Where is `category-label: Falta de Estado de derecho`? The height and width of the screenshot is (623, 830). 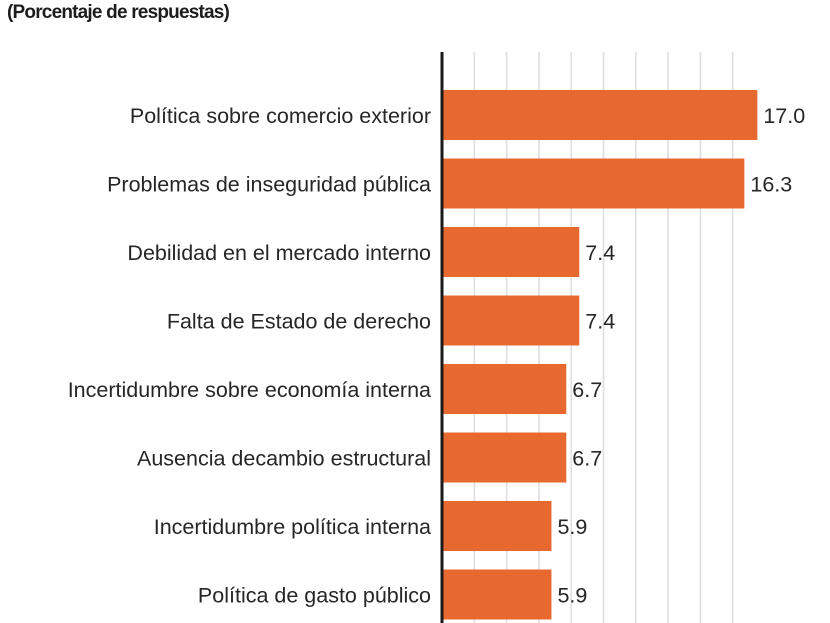 category-label: Falta de Estado de derecho is located at coordinates (299, 322).